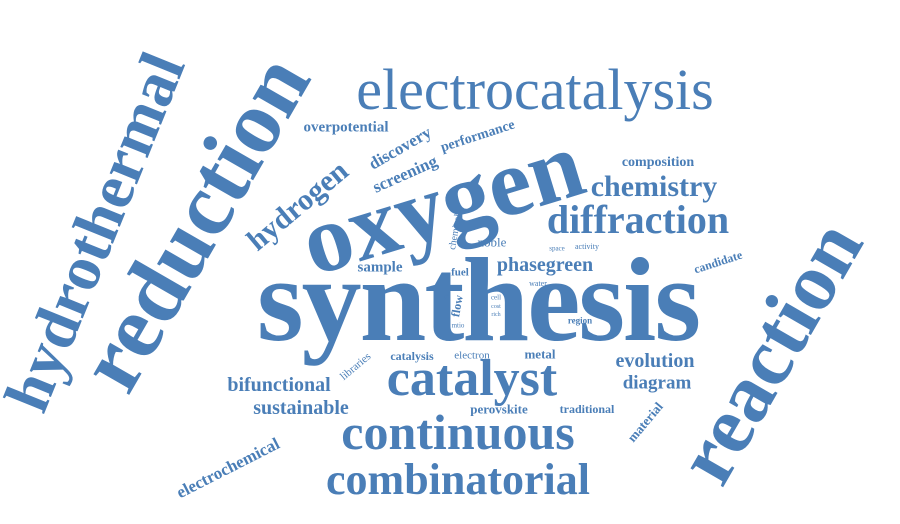 This screenshot has height=524, width=900. Describe the element at coordinates (412, 356) in the screenshot. I see `word-catalysis: catalysis` at that location.